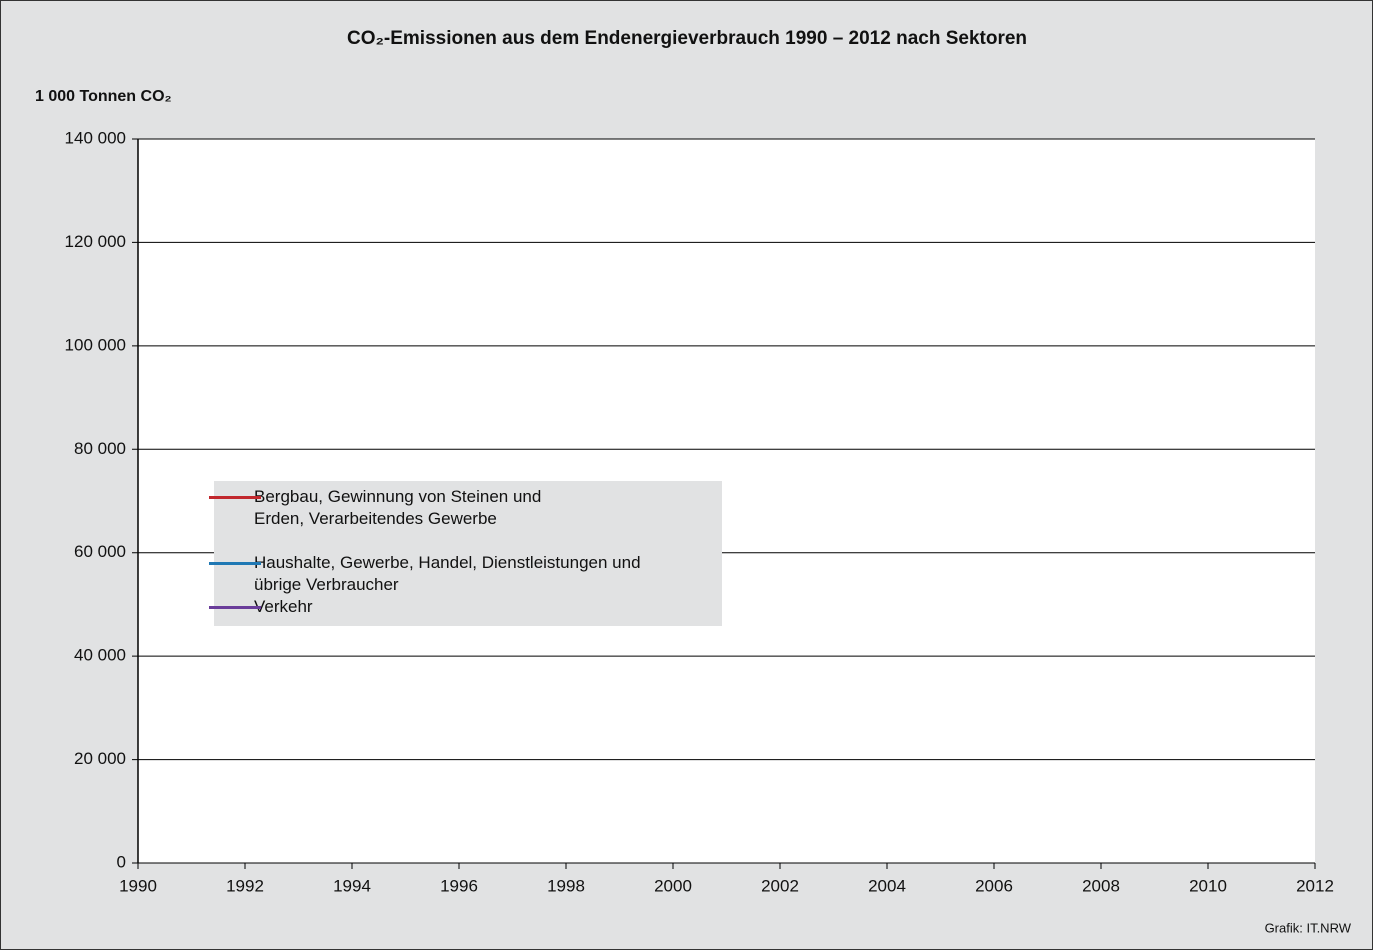  What do you see at coordinates (352, 885) in the screenshot?
I see `x-tick-label: 1994` at bounding box center [352, 885].